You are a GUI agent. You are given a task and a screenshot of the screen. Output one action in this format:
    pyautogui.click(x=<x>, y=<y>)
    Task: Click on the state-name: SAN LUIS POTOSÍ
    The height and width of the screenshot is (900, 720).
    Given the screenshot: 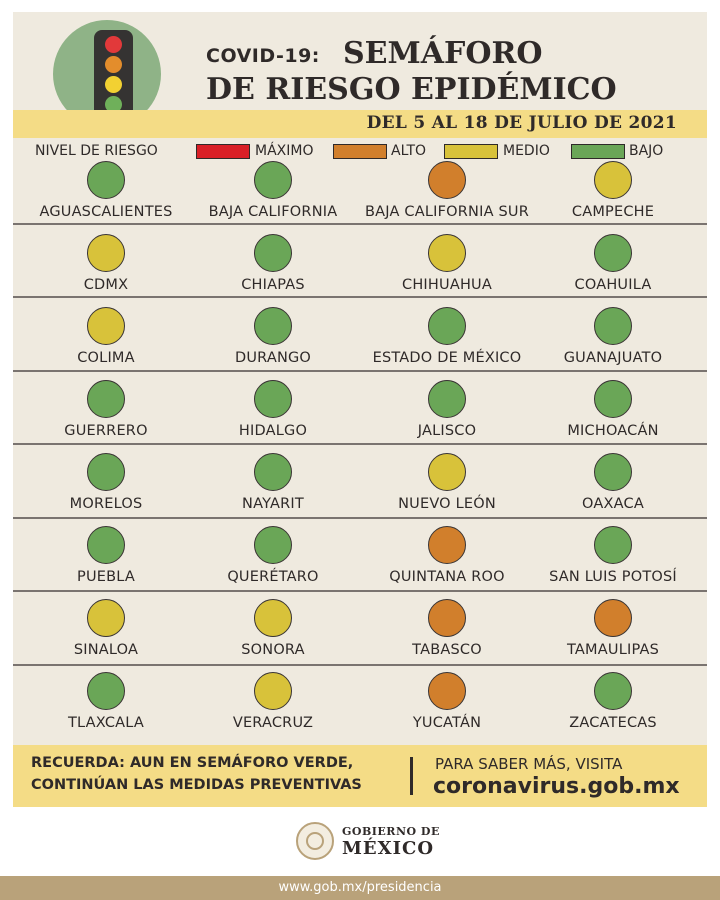 What is the action you would take?
    pyautogui.click(x=613, y=577)
    